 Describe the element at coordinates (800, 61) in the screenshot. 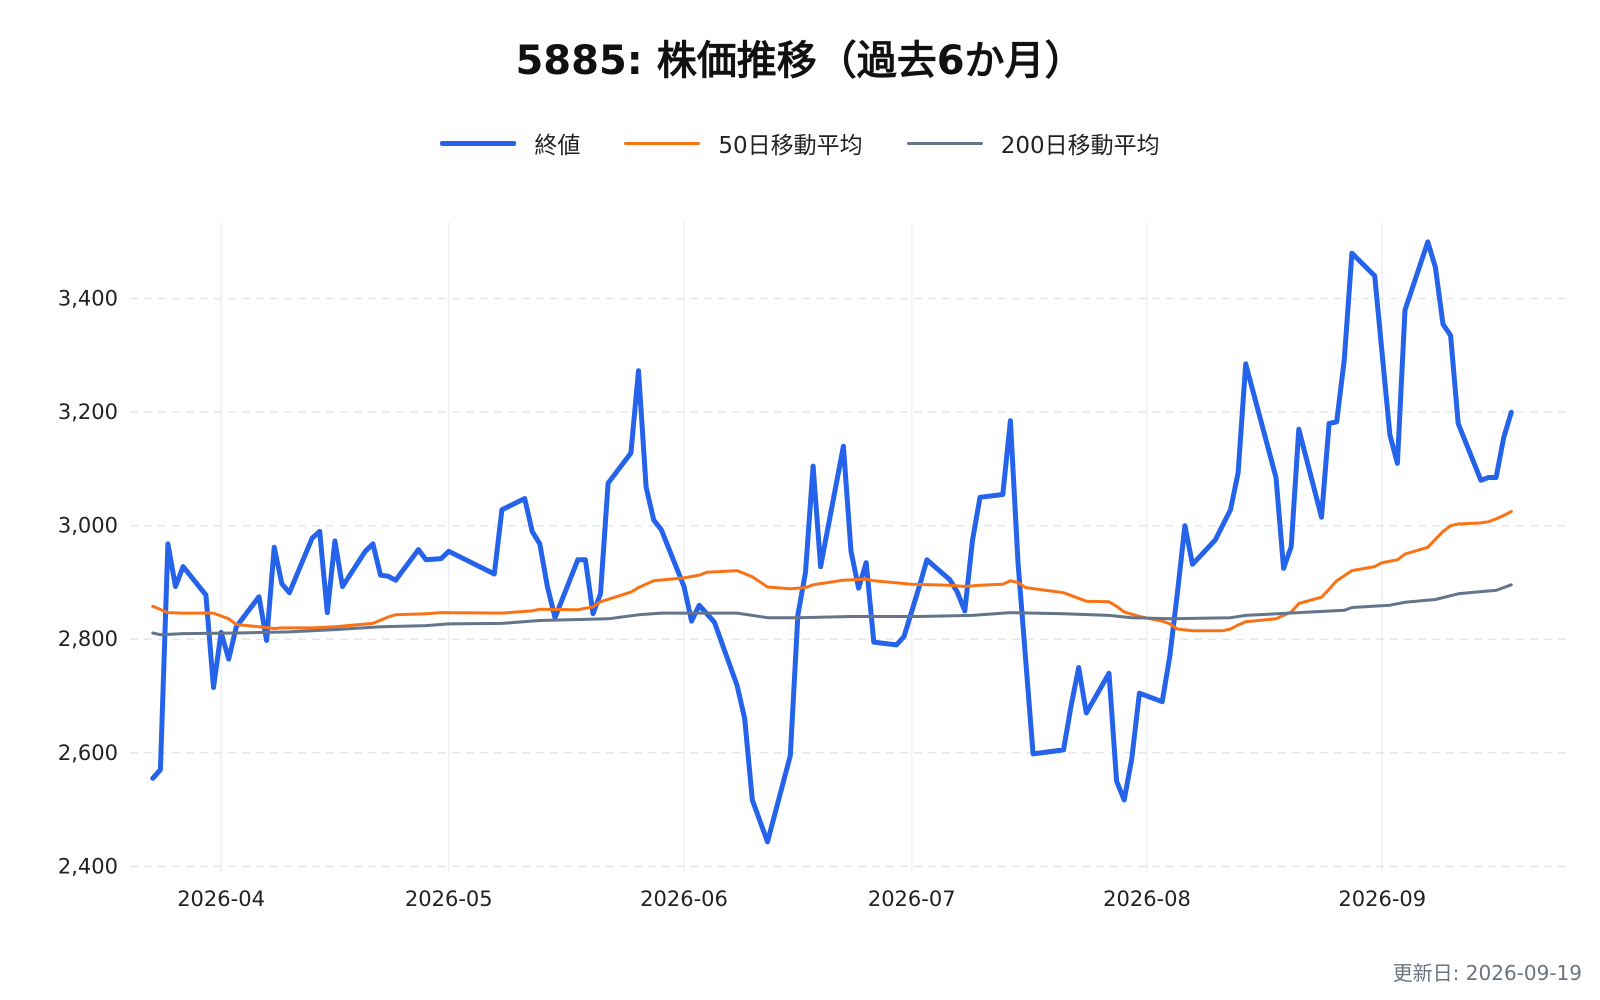

I see `chart-title: 5885: 株価推移（過去6か月）` at that location.